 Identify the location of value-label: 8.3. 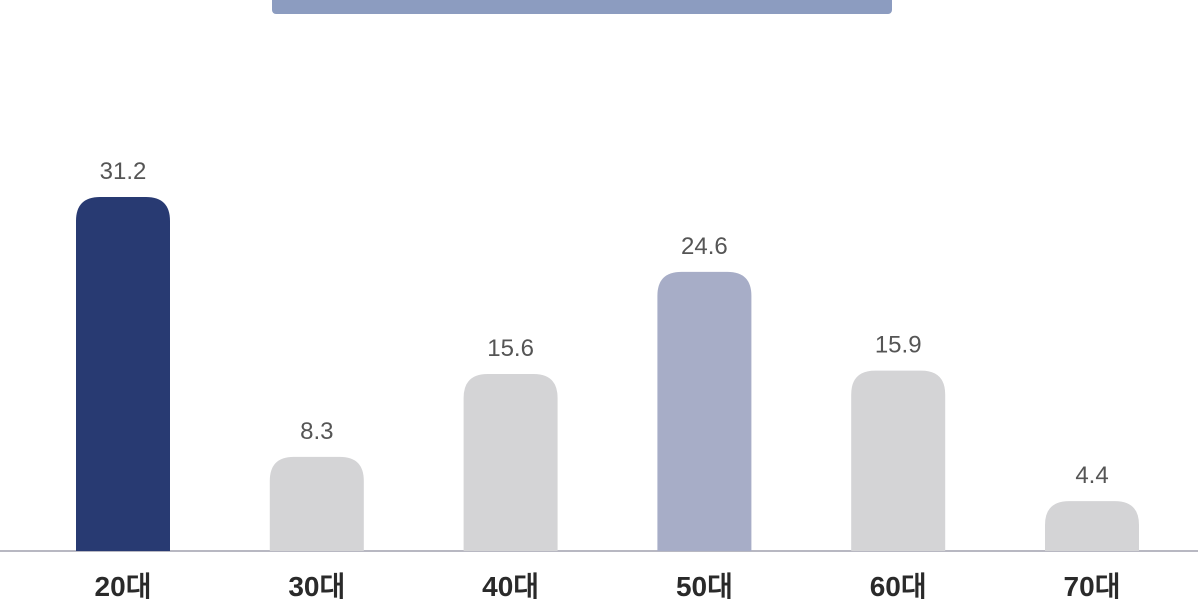
(316, 431).